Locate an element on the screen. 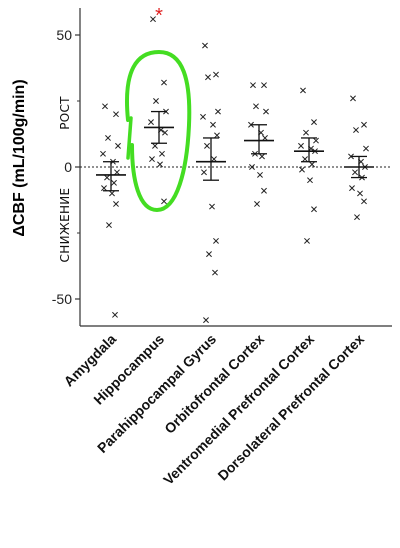  y-axis-label: ΔCBF (mL/100g/min) is located at coordinates (19, 157).